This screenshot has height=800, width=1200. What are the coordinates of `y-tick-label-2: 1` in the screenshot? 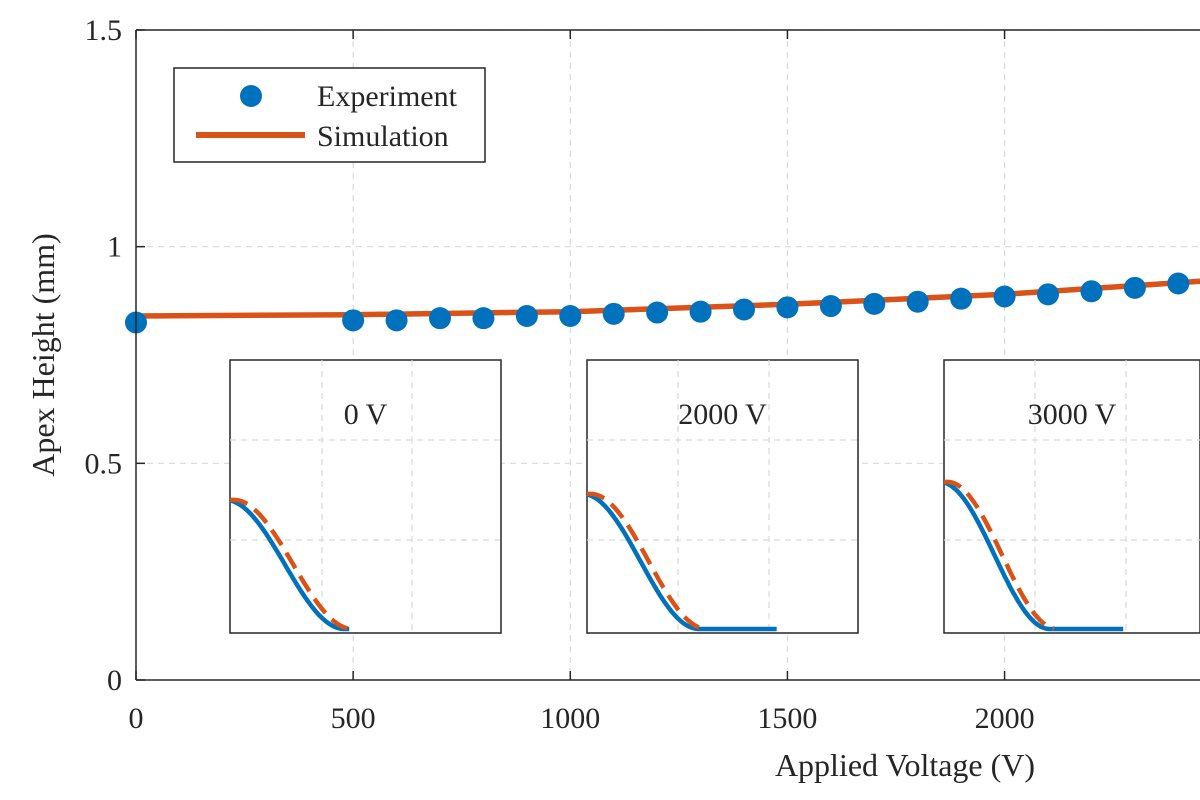 It's located at (114, 247).